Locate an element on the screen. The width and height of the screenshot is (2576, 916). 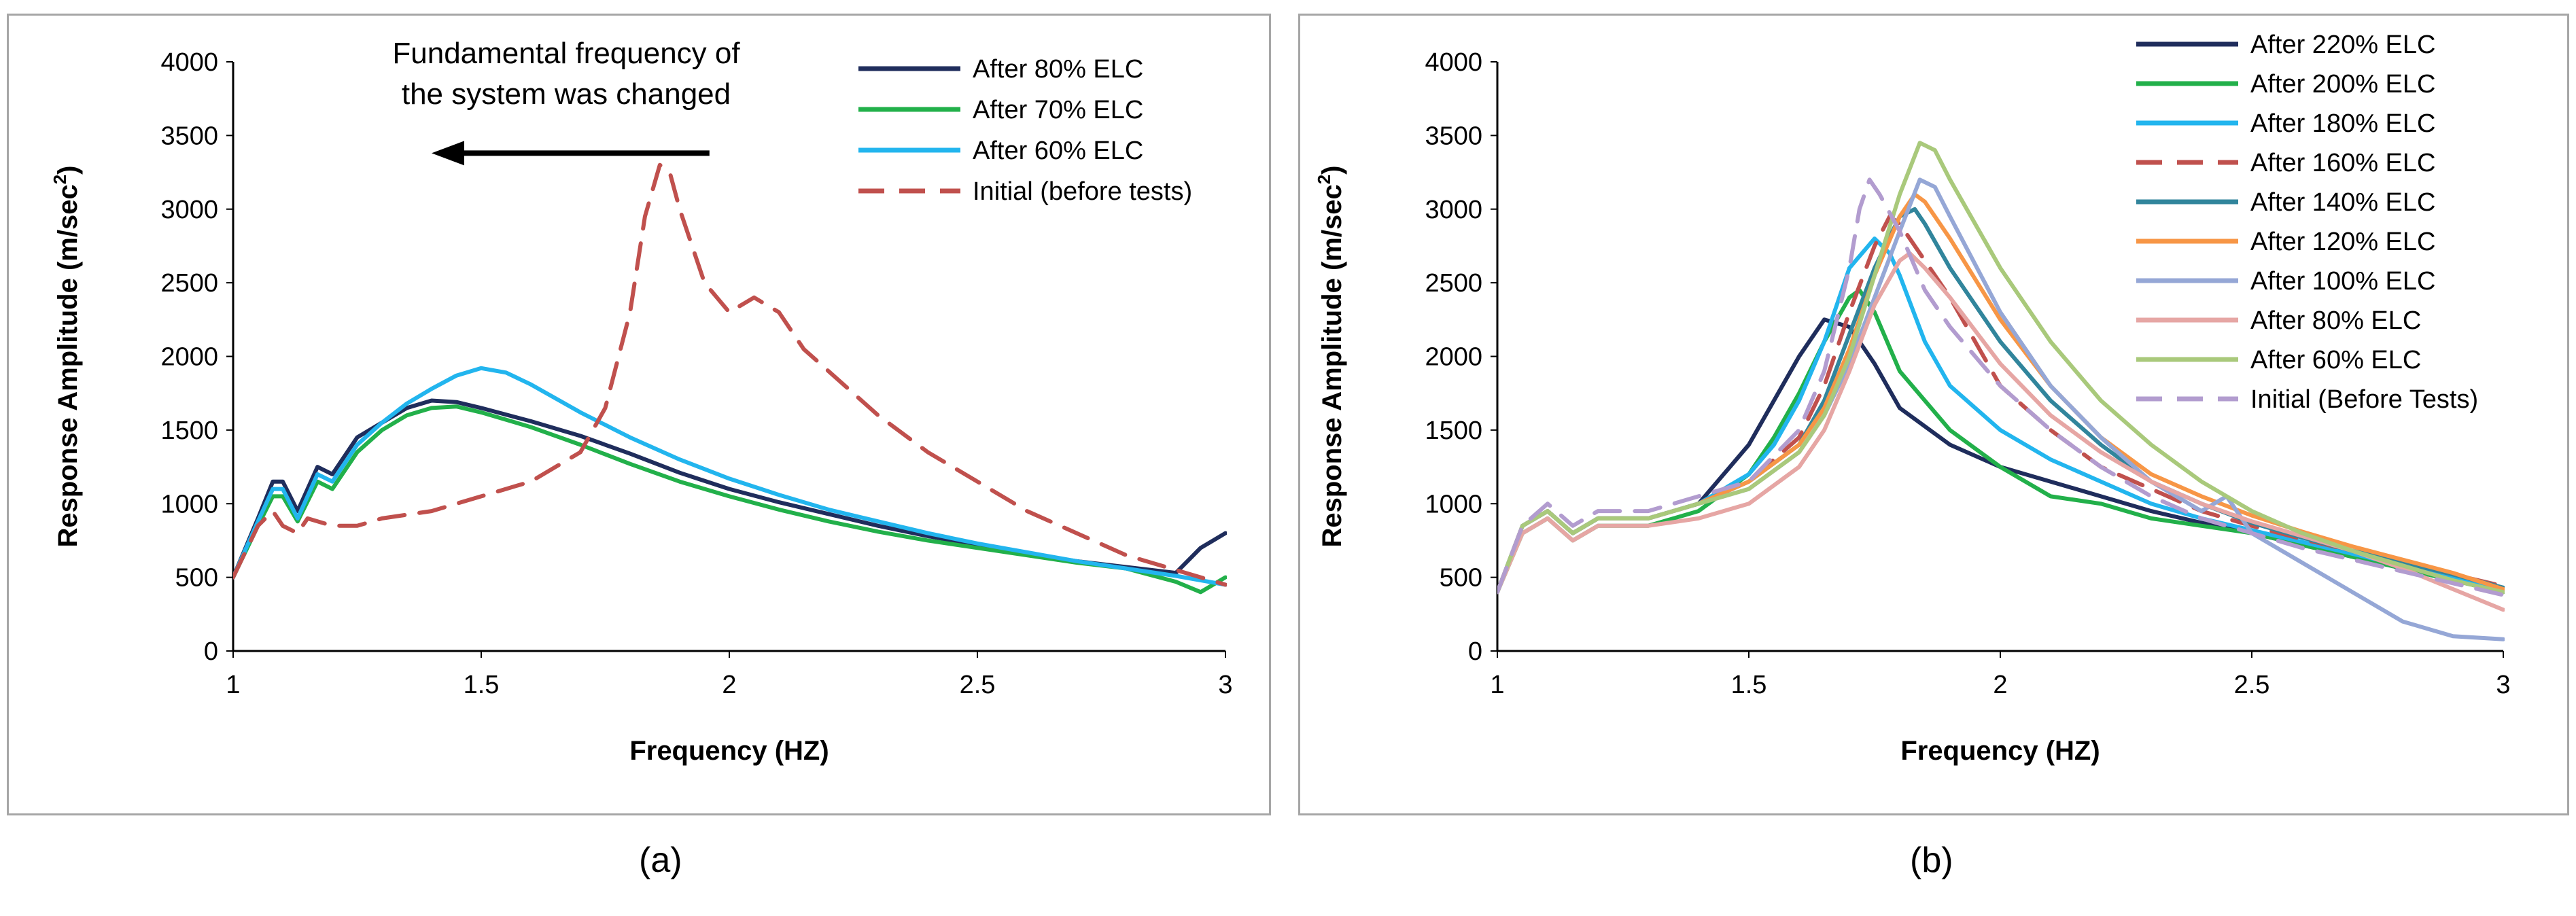
chart-b-x-tick-label: 1.5 is located at coordinates (1749, 685).